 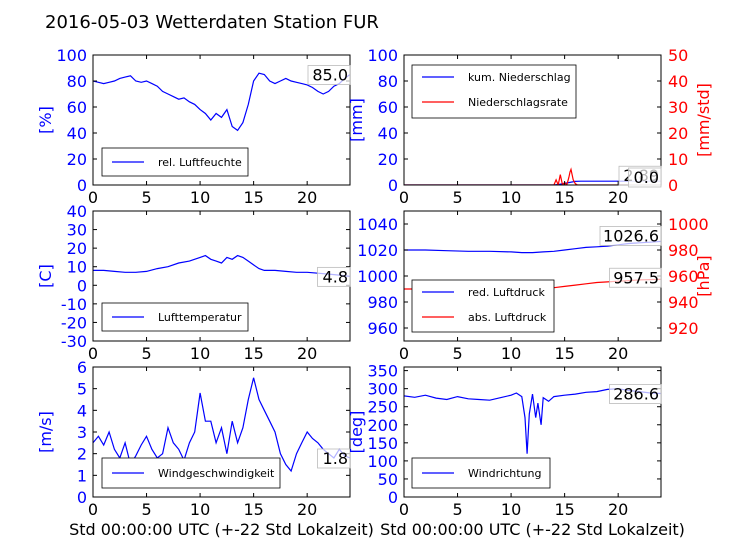 What do you see at coordinates (507, 317) in the screenshot?
I see `legend-label: abs. Luftdruck` at bounding box center [507, 317].